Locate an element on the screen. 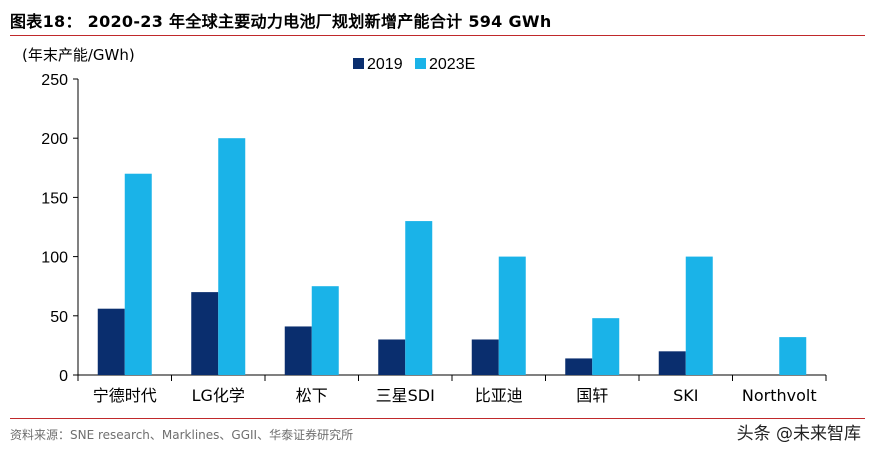 The width and height of the screenshot is (875, 455). y-tick-label: 200 is located at coordinates (54, 139).